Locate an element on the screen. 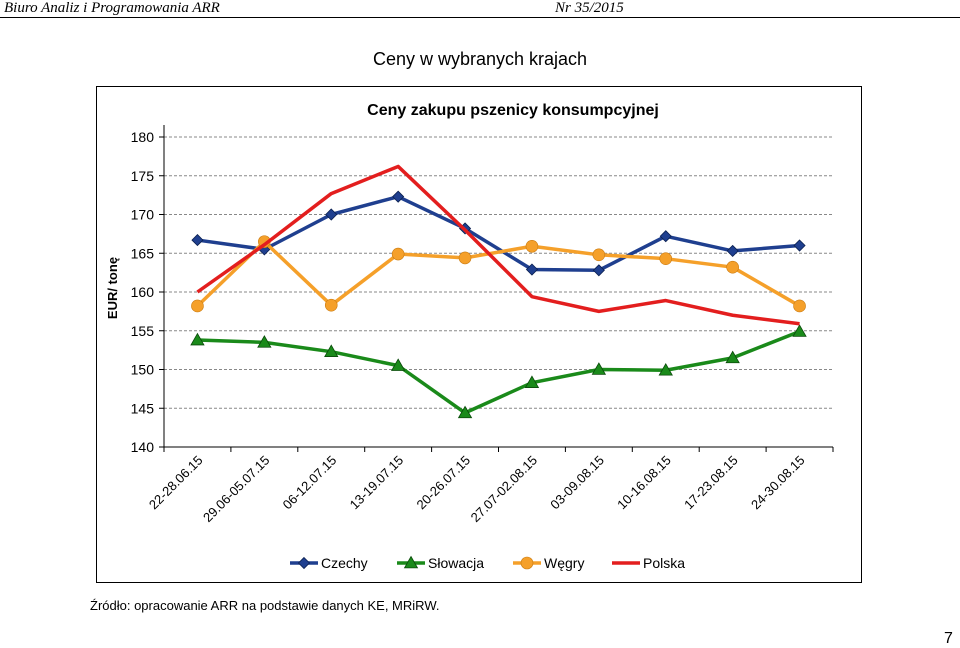 This screenshot has width=960, height=648. y-tick-label: 150 is located at coordinates (143, 370).